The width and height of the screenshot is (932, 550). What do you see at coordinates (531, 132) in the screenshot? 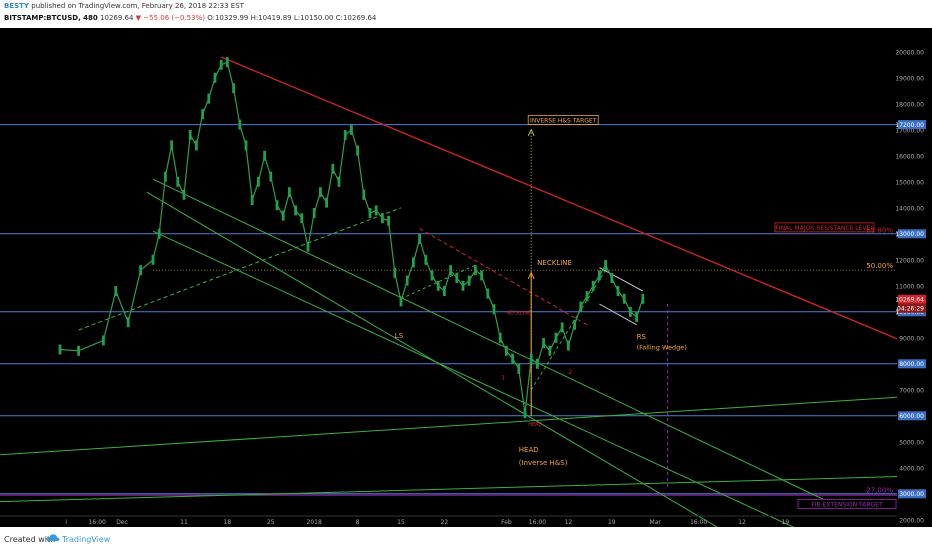
I see `target-arrowhead` at bounding box center [531, 132].